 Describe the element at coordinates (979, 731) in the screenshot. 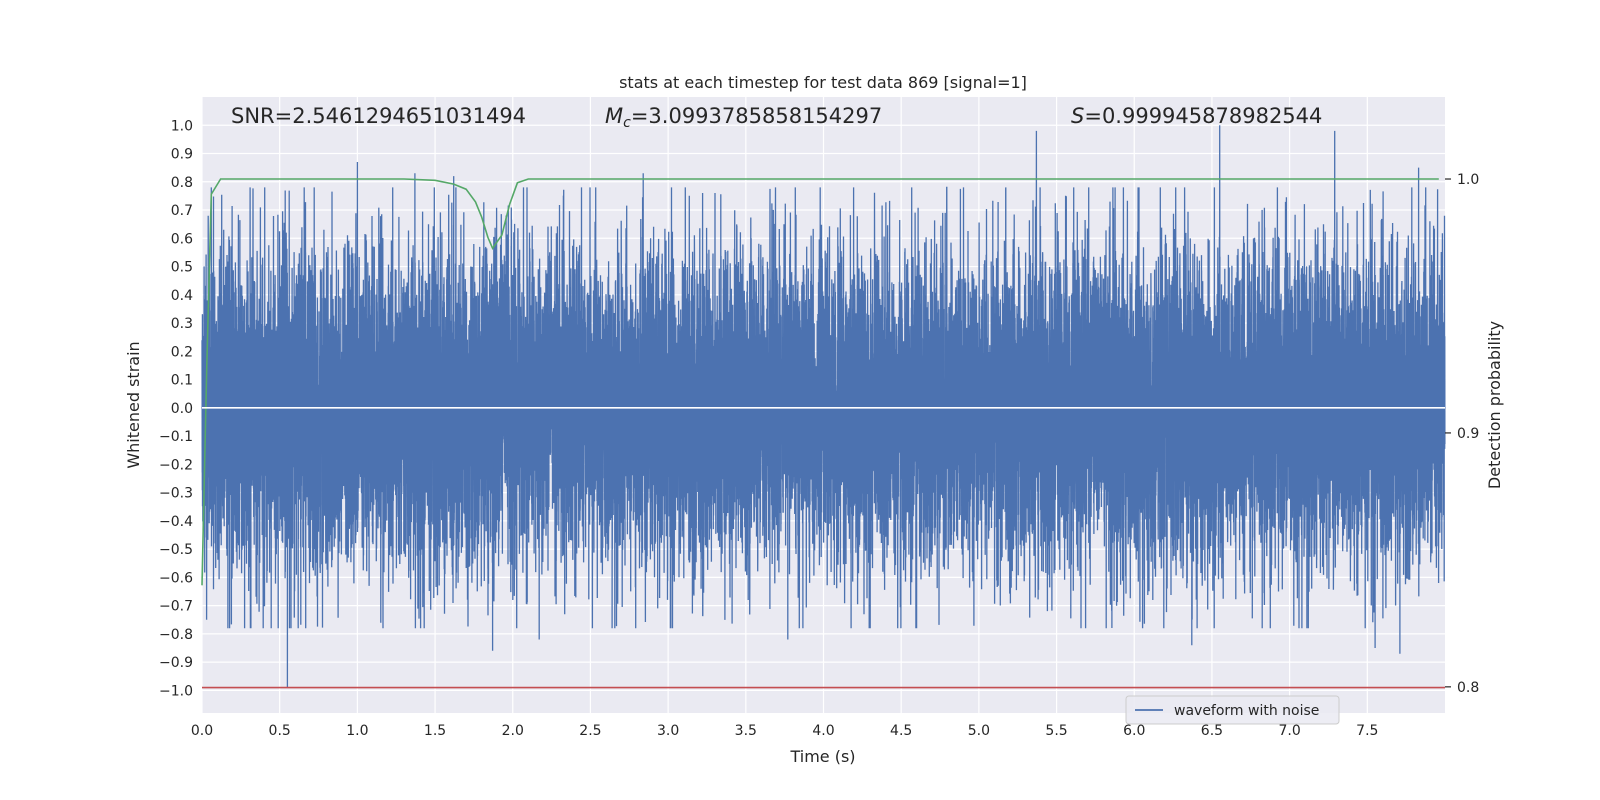

I see `x-tick-label: 5.0` at that location.